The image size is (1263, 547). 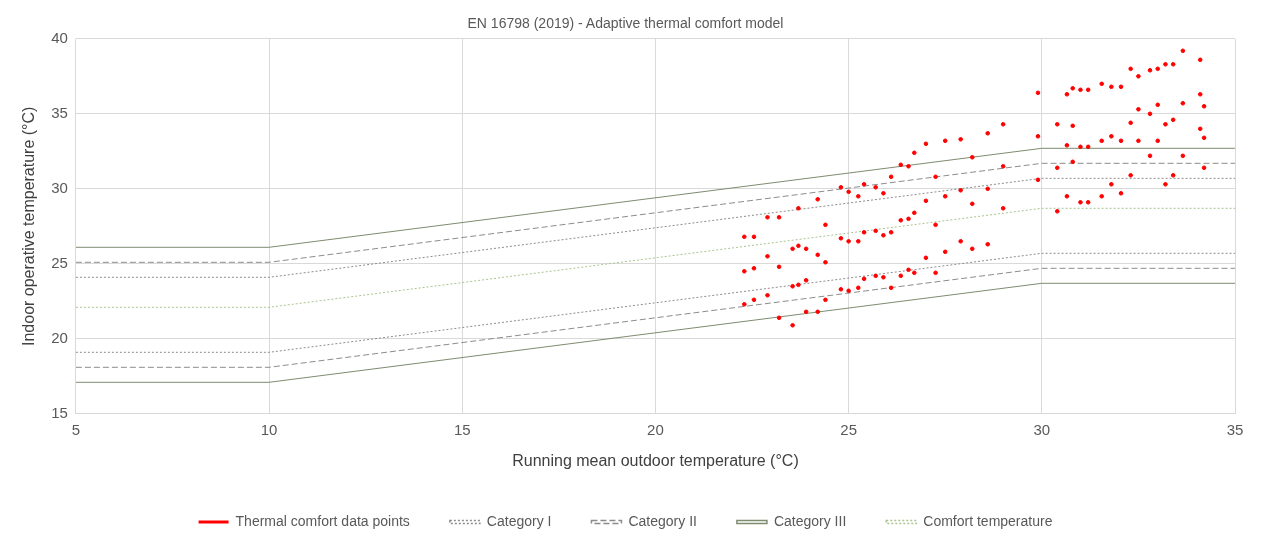 I want to click on x-tick-label: 5, so click(x=76, y=429).